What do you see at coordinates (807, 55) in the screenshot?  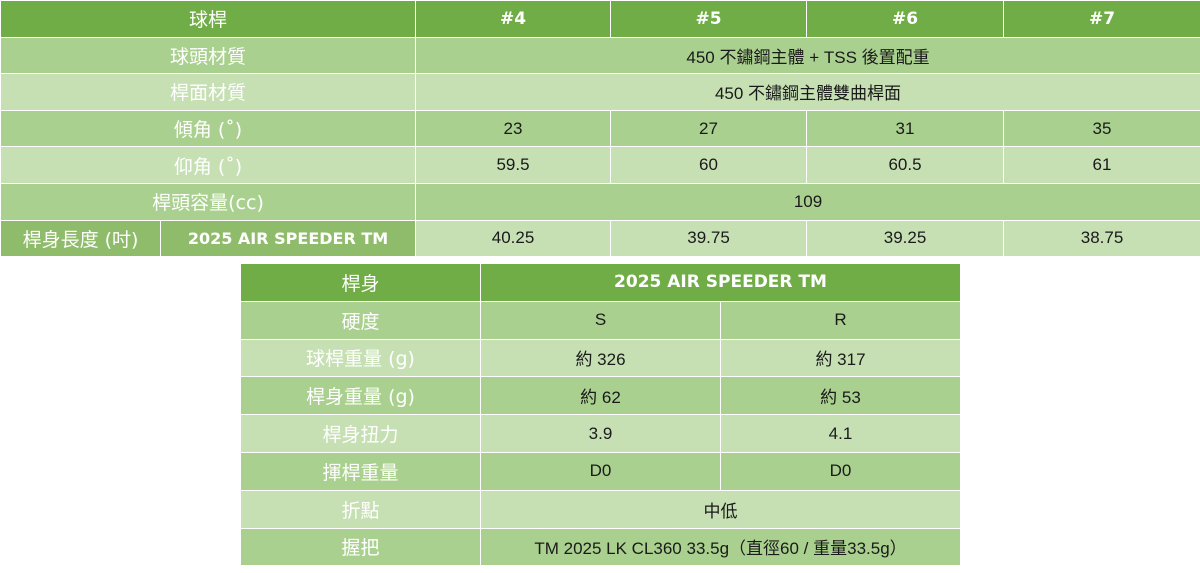 I see `head-material-value: 450 不鏽鋼主體 + TSS 後置配重` at bounding box center [807, 55].